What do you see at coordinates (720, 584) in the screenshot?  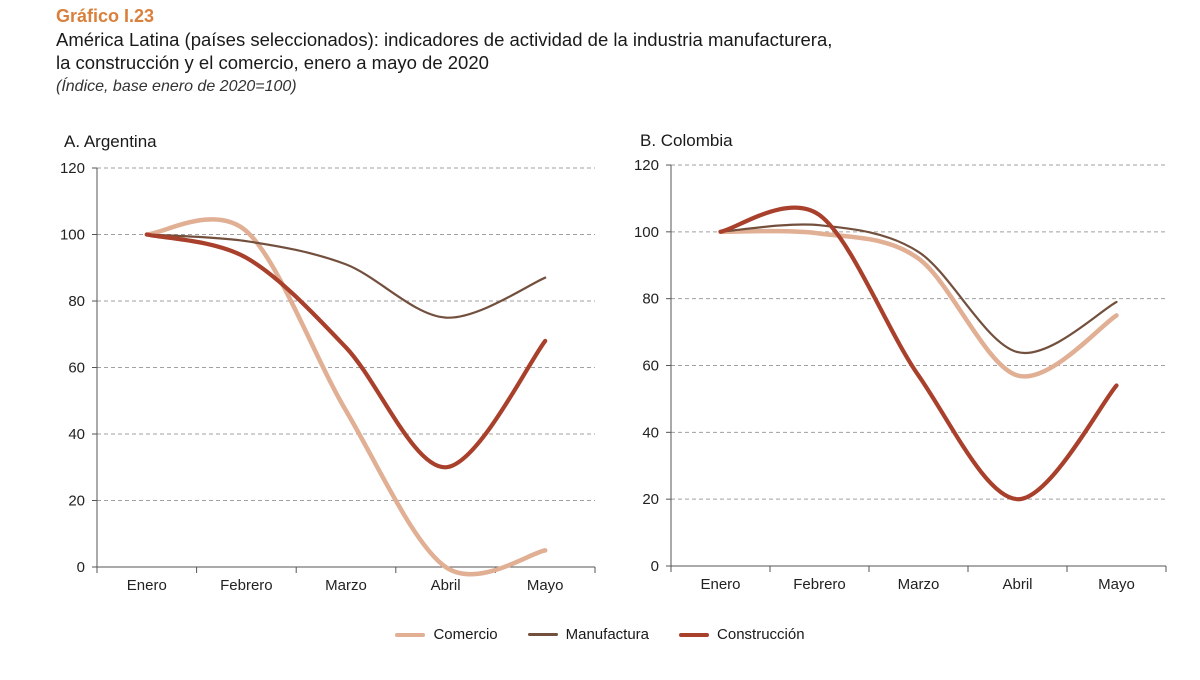 I see `x-tick-label-colombia-enero: Enero` at bounding box center [720, 584].